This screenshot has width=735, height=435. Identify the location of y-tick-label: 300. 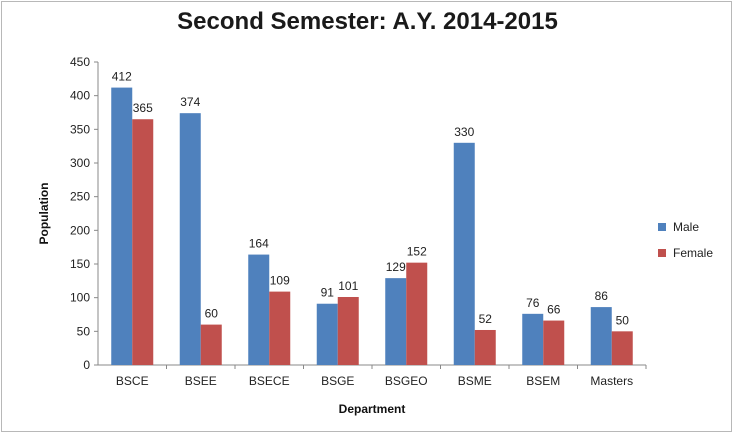
(80, 163).